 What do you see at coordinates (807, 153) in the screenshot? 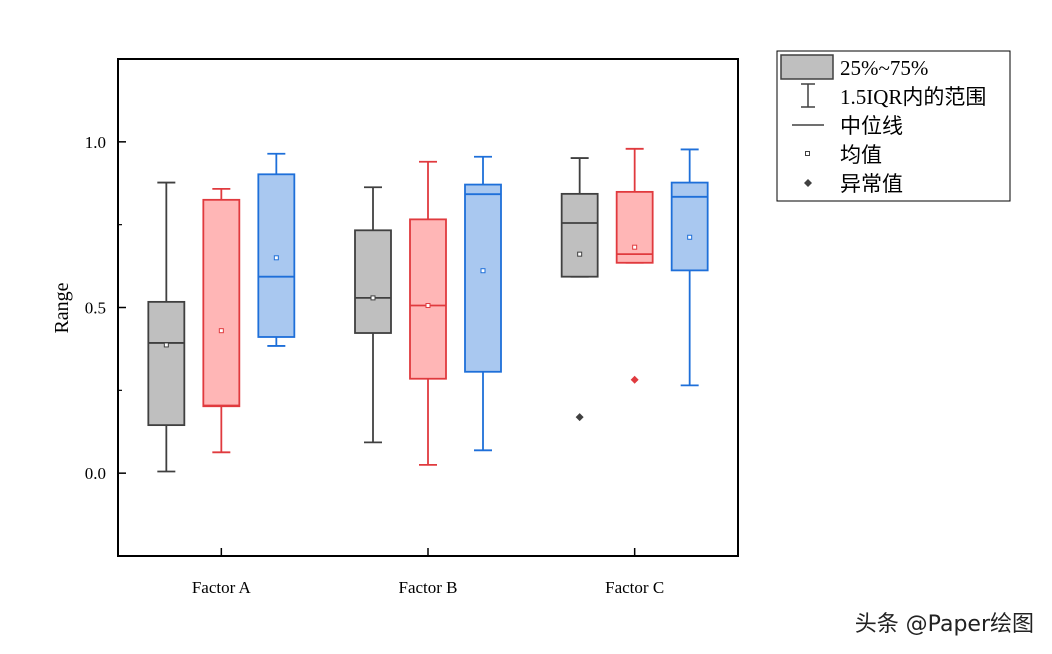
I see `legend-mean-symbol` at bounding box center [807, 153].